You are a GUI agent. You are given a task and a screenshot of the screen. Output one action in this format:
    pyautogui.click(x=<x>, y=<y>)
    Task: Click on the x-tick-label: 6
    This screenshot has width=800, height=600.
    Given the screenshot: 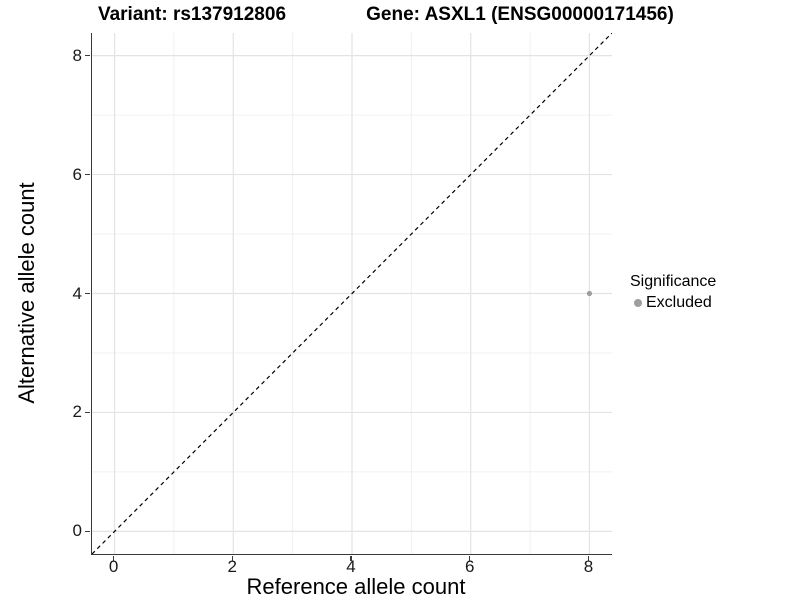 What is the action you would take?
    pyautogui.click(x=469, y=566)
    